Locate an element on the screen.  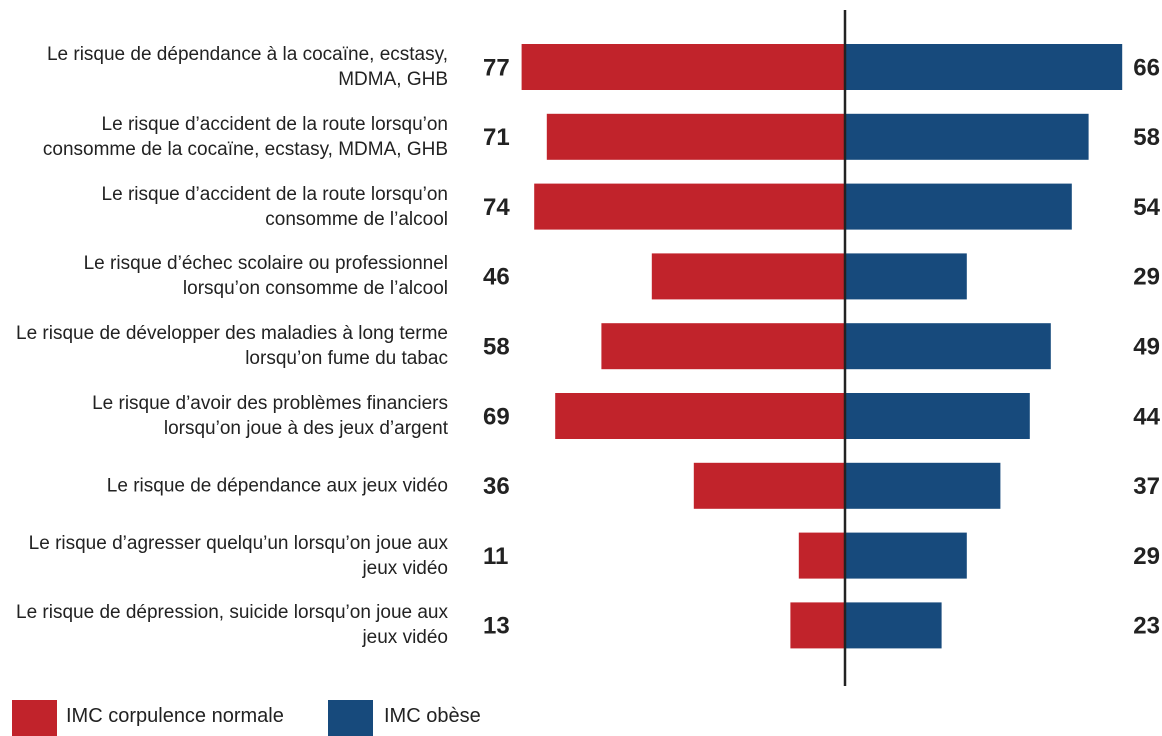
value-label: 37 is located at coordinates (1146, 486).